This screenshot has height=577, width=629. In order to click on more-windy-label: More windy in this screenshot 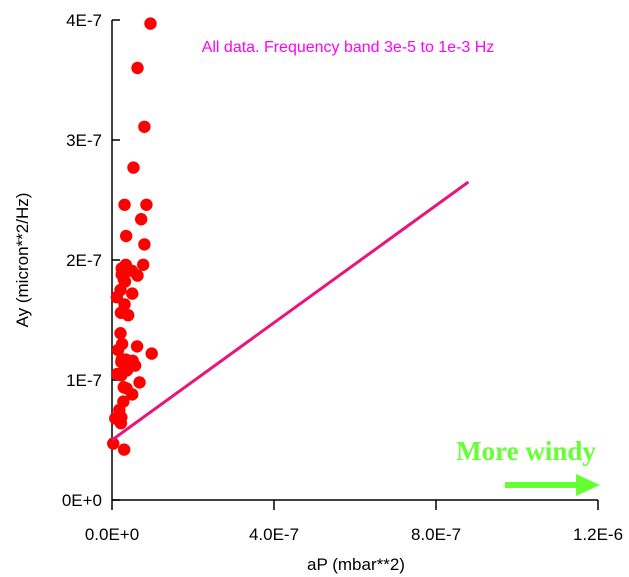, I will do `click(526, 451)`.